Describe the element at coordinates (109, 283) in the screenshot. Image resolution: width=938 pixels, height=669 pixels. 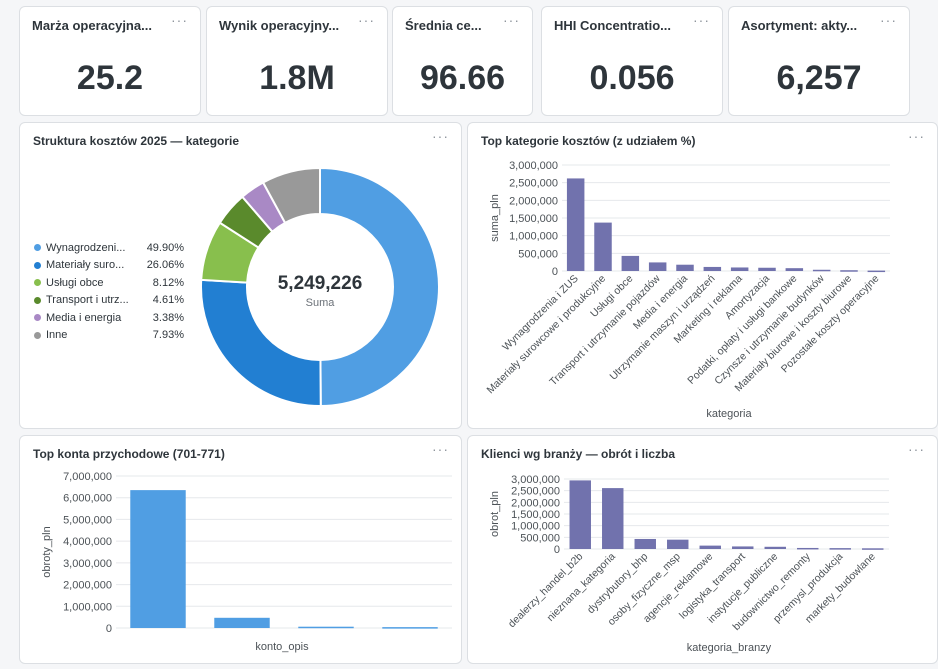
I see `legend-item: Usługi obce 8.12%` at that location.